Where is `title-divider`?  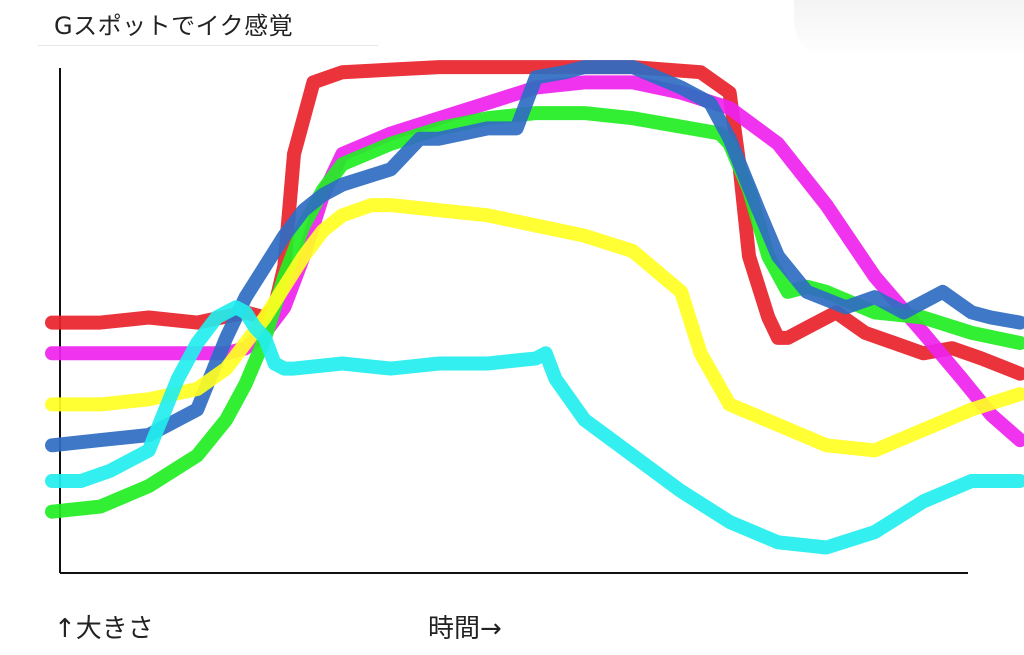
title-divider is located at coordinates (208, 45).